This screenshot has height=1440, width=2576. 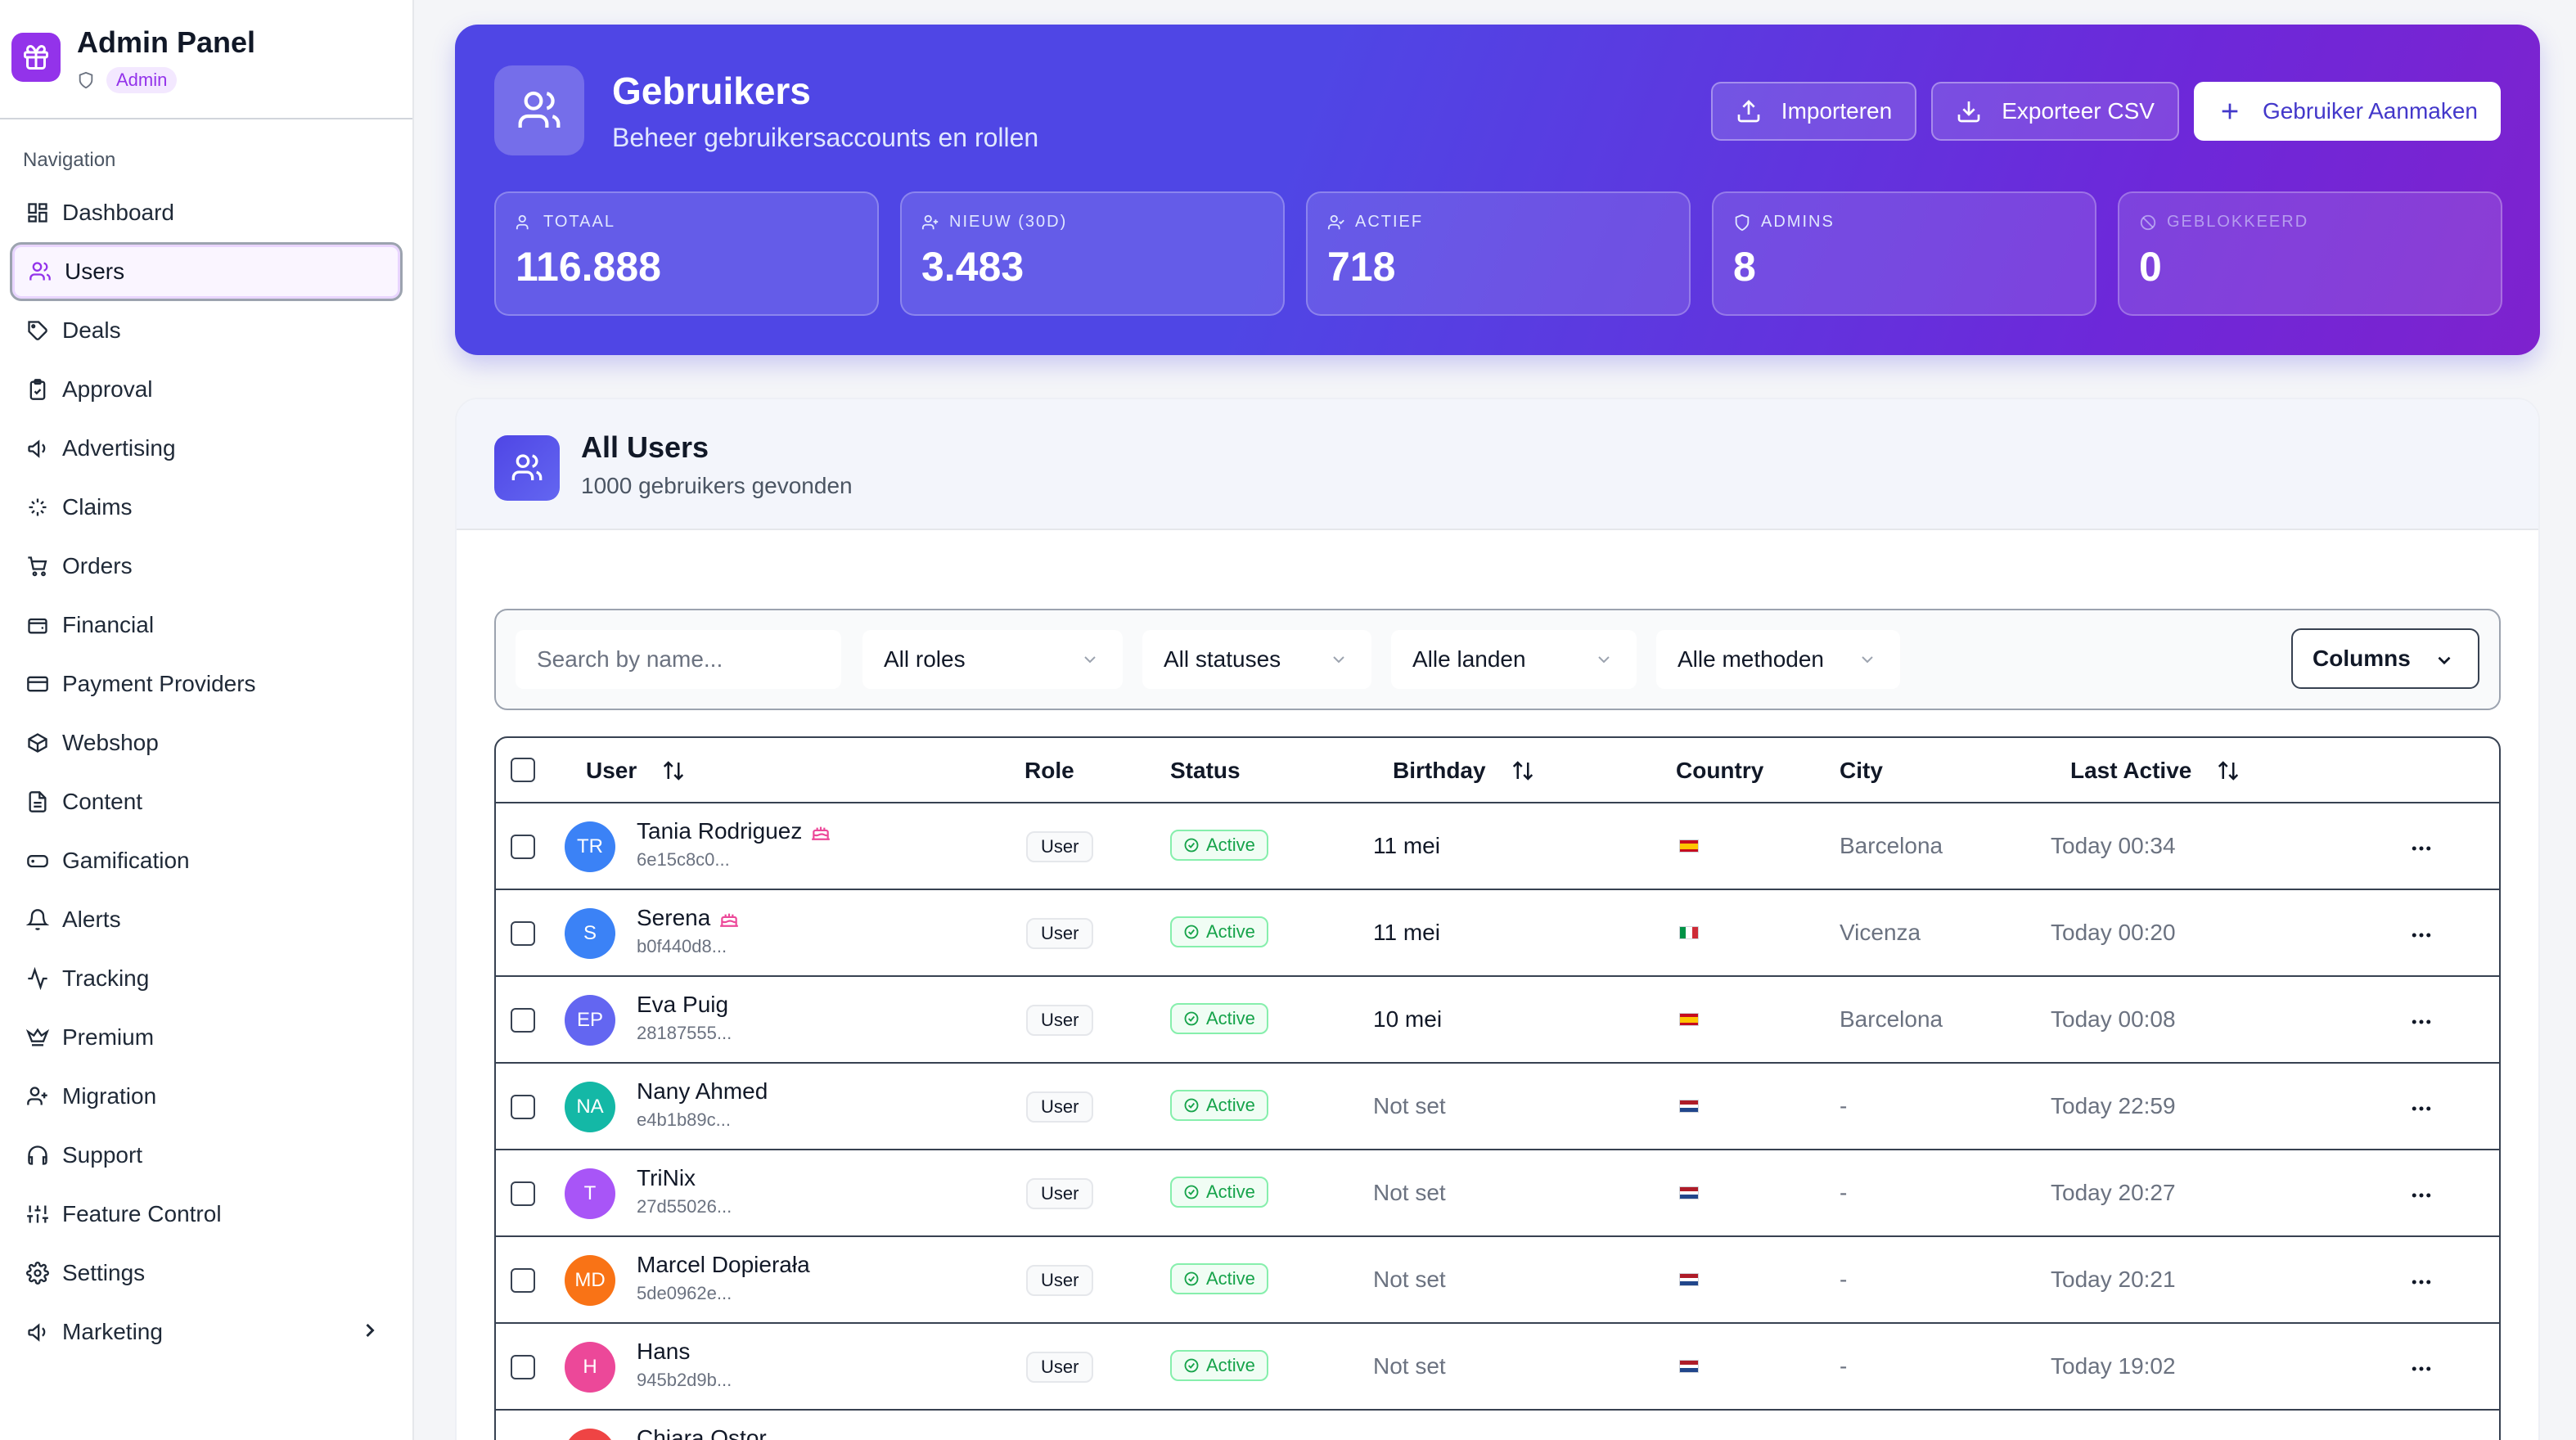 I want to click on chevron-right-icon, so click(x=369, y=1334).